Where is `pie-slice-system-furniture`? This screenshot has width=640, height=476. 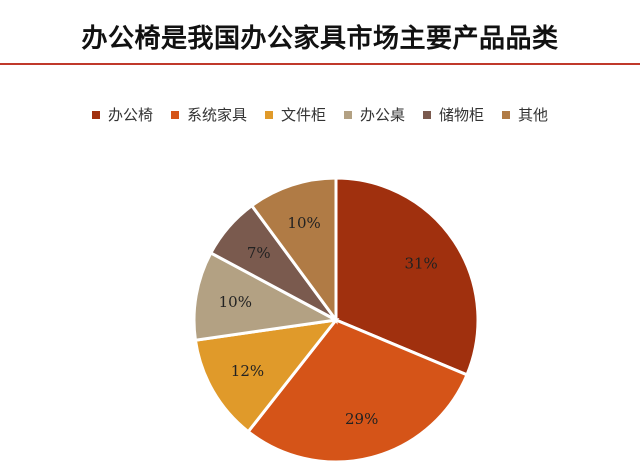
pie-slice-system-furniture is located at coordinates (357, 391).